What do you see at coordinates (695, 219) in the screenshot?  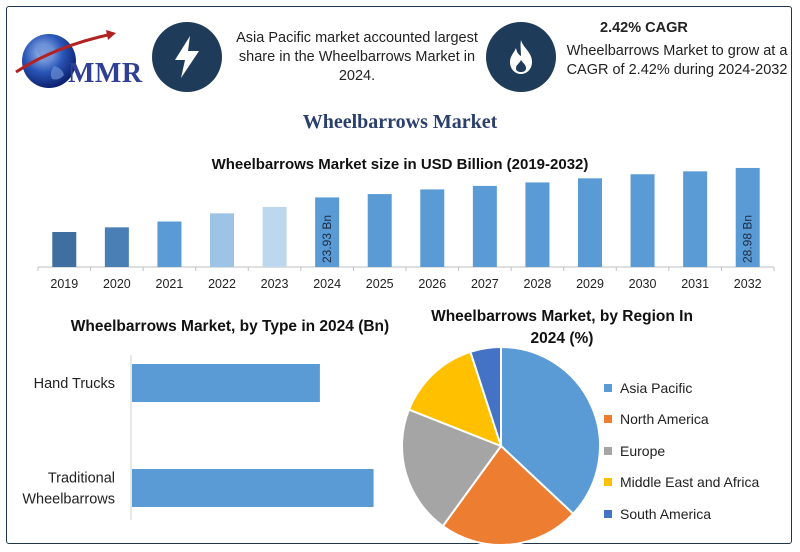 I see `bar-2031` at bounding box center [695, 219].